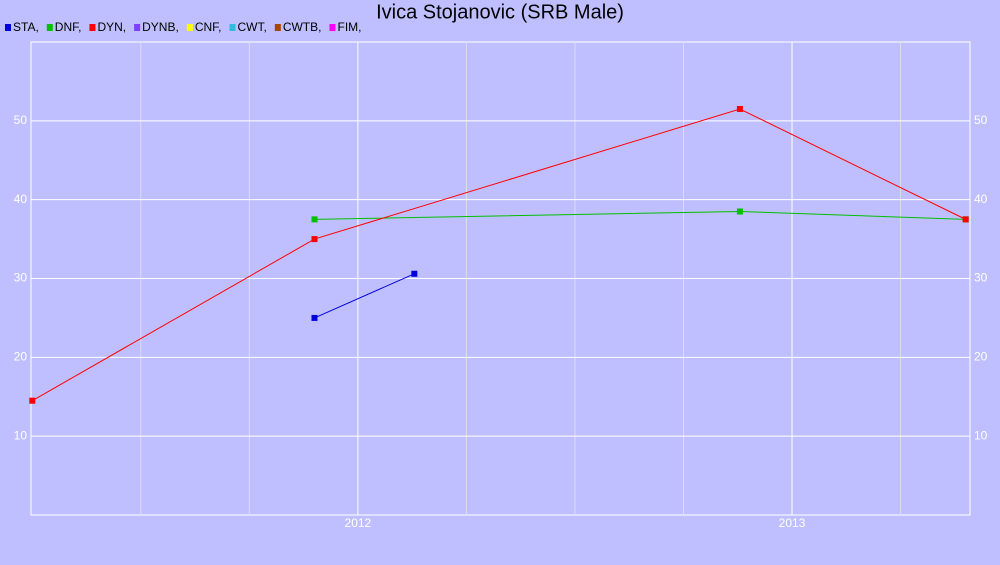  Describe the element at coordinates (21, 357) in the screenshot. I see `y-tick-label: 20` at that location.